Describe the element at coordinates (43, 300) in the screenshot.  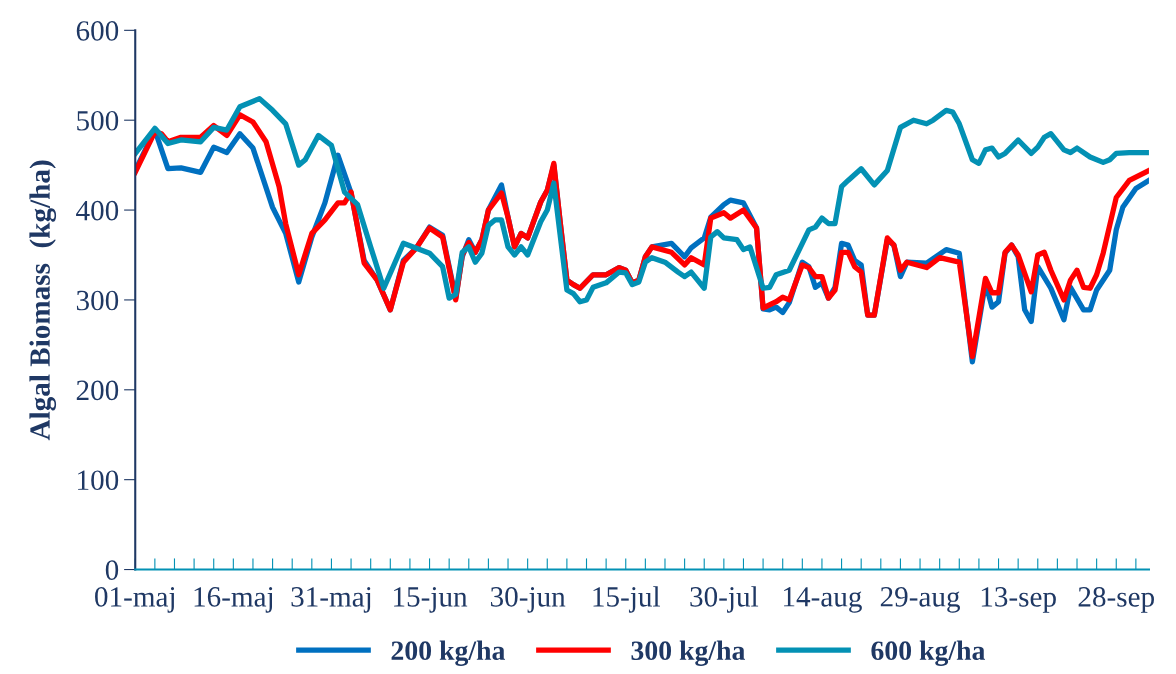
I see `y-axis-title: Algal Biomass (kg/ha)` at that location.